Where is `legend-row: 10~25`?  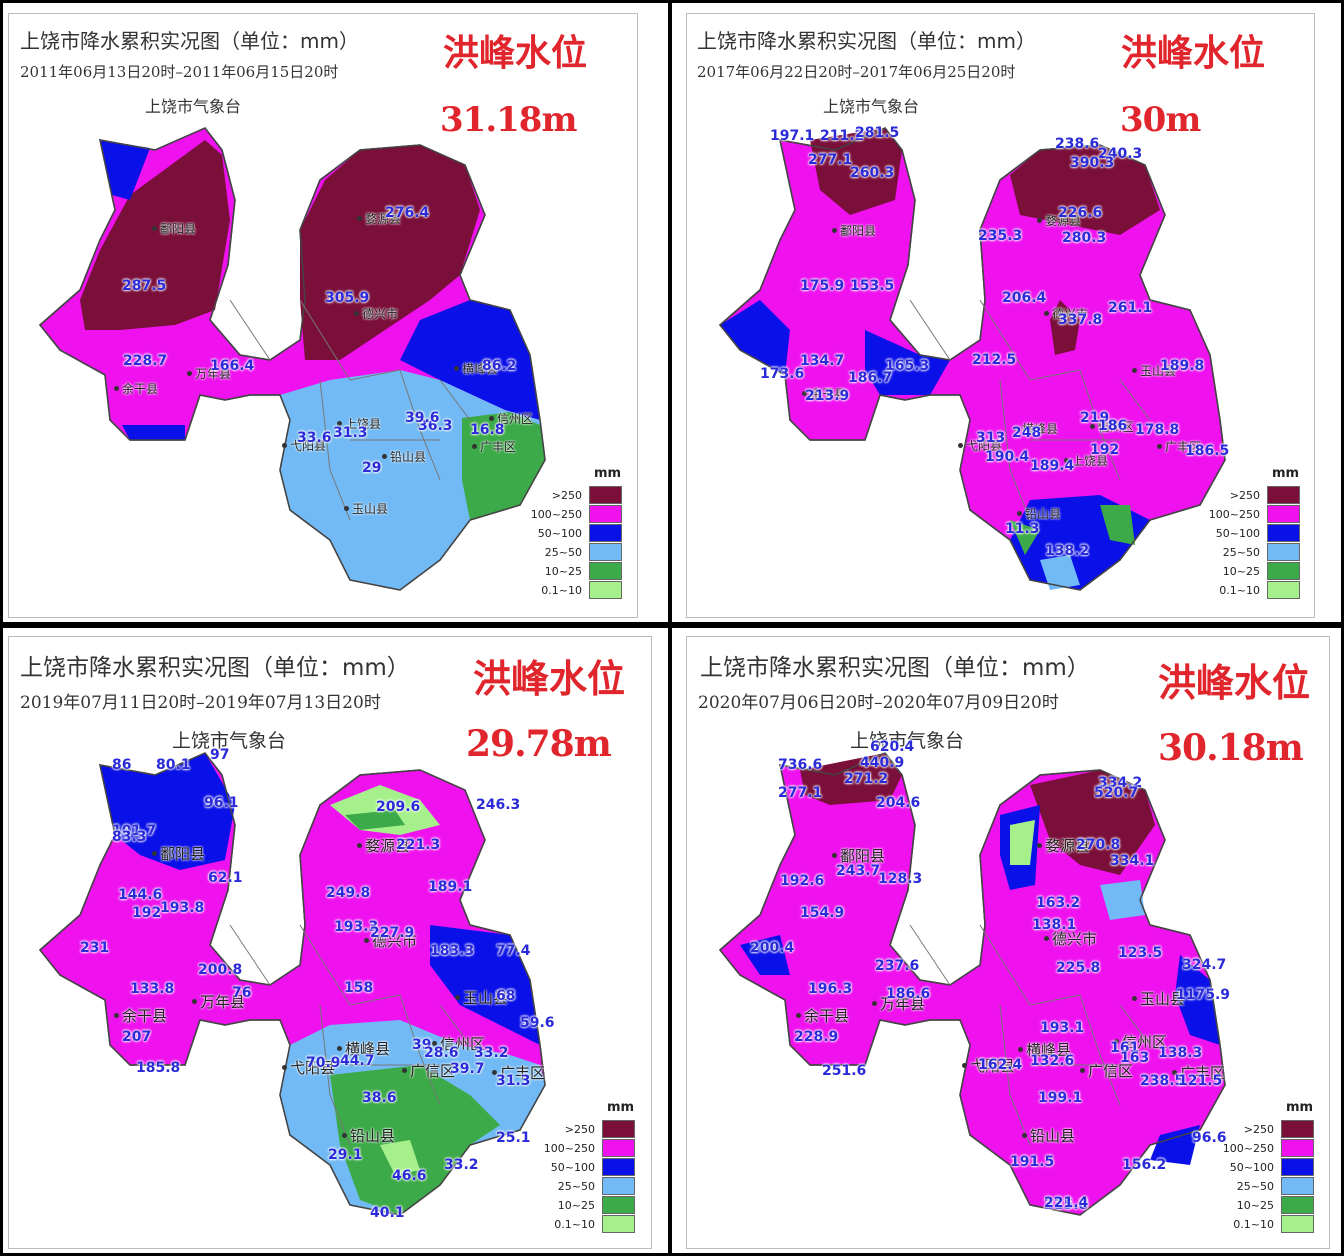
legend-row: 10~25 is located at coordinates (1255, 571).